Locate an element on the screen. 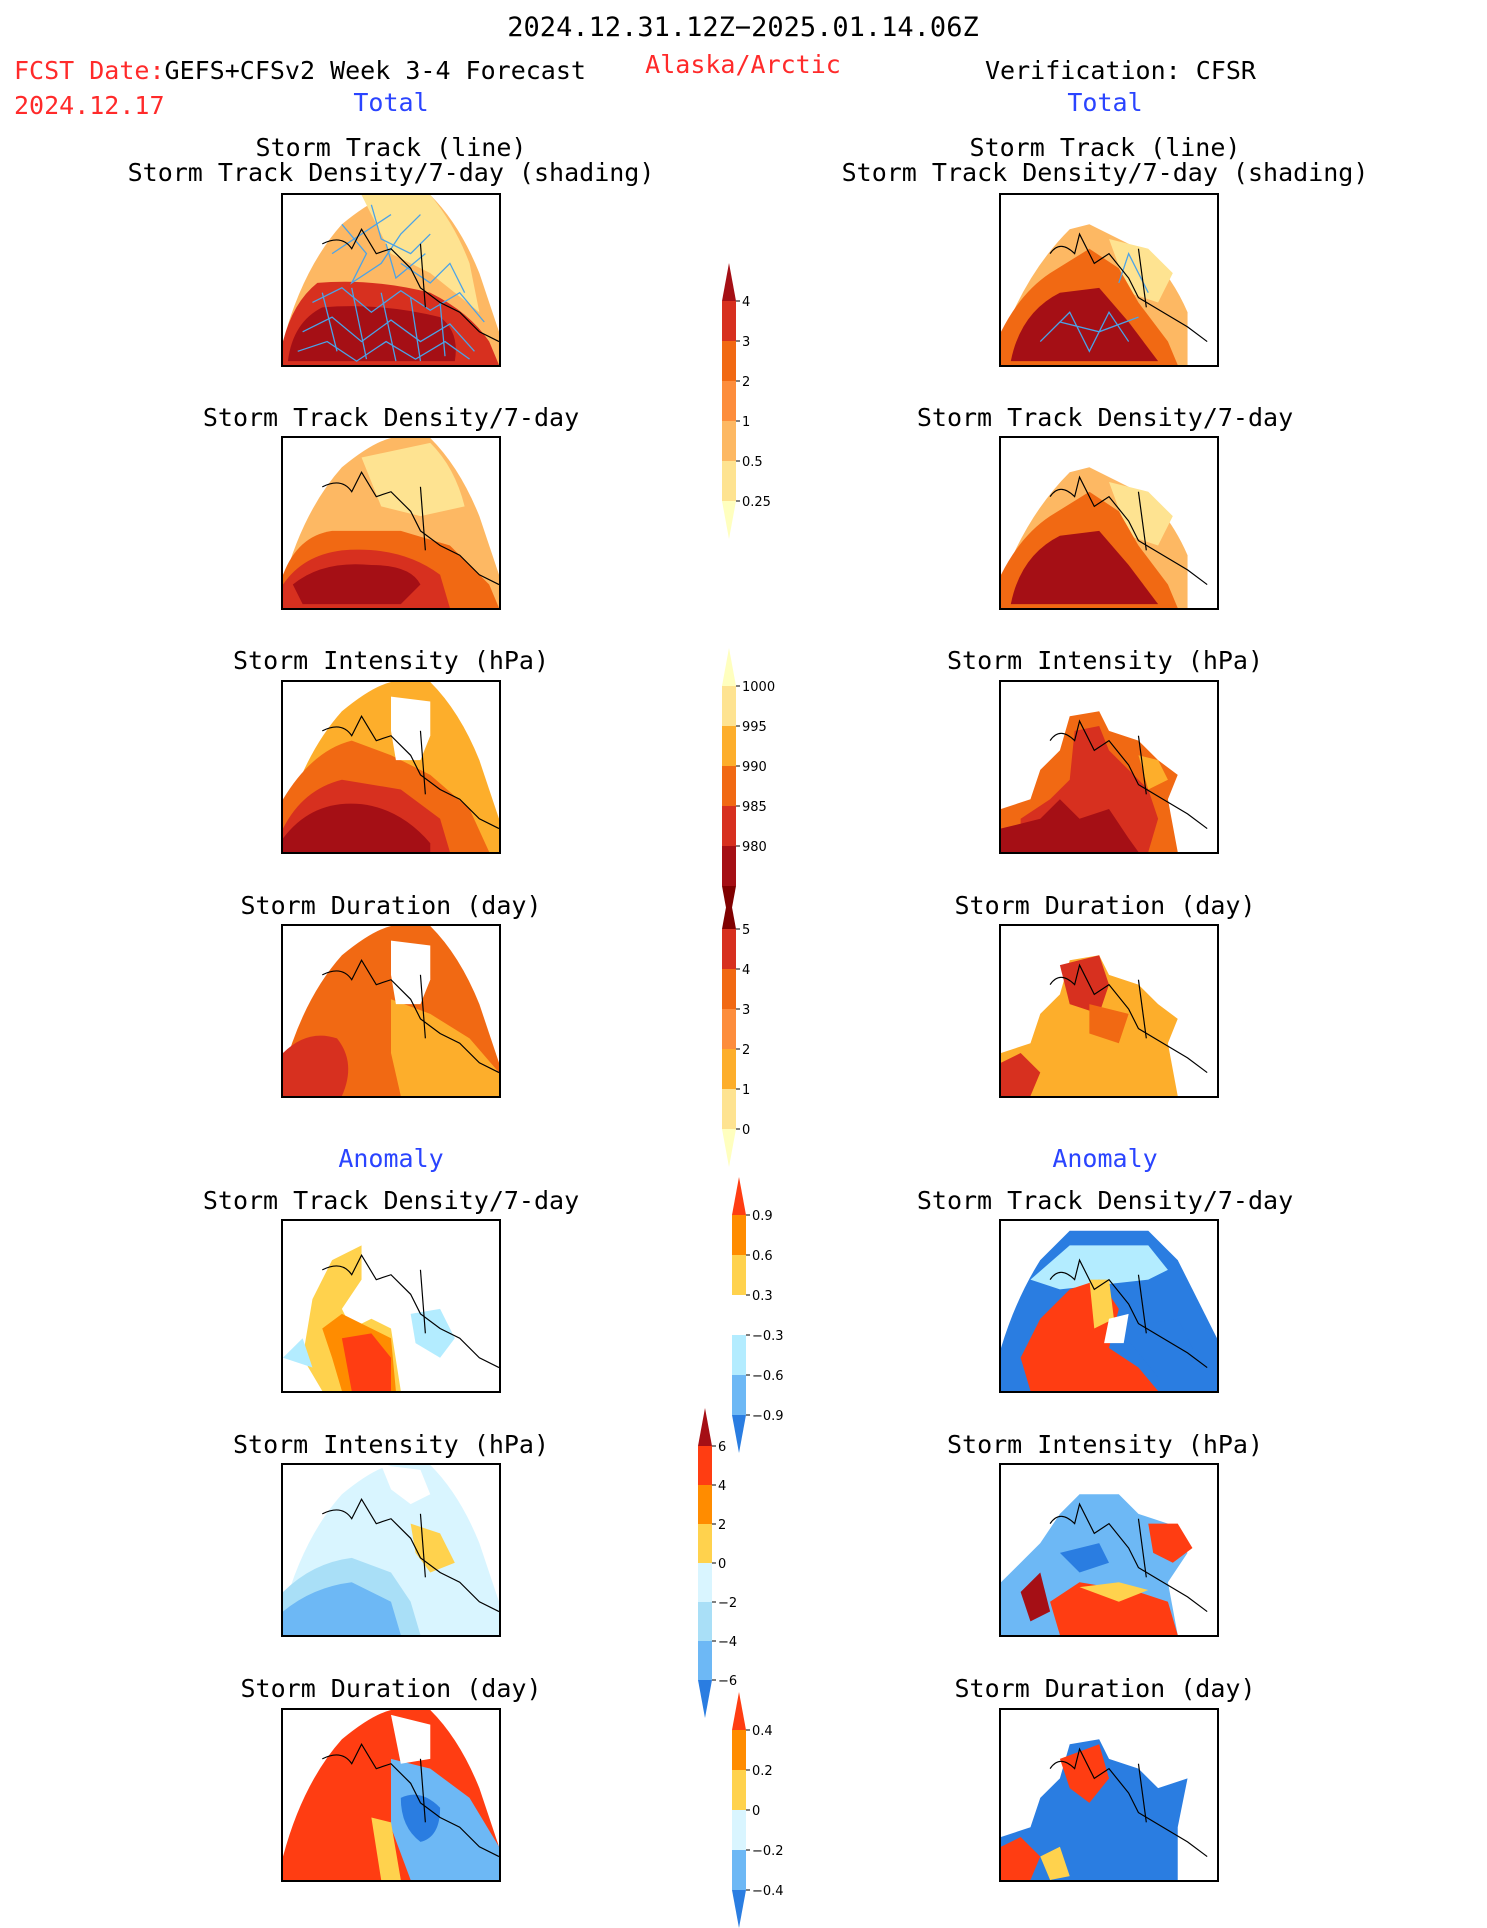 This screenshot has width=1487, height=1928. colorbar-tick-label: 0.6 is located at coordinates (762, 1256).